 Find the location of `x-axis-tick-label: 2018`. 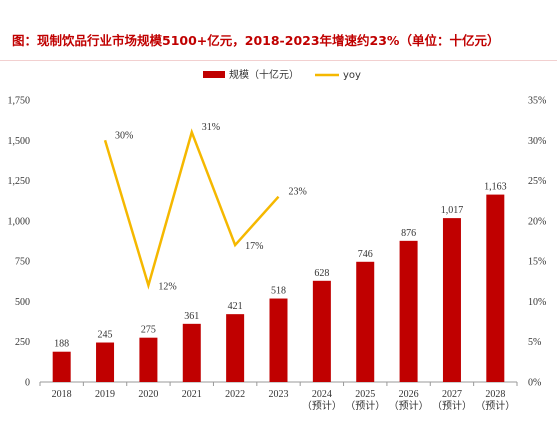

x-axis-tick-label: 2018 is located at coordinates (62, 394).